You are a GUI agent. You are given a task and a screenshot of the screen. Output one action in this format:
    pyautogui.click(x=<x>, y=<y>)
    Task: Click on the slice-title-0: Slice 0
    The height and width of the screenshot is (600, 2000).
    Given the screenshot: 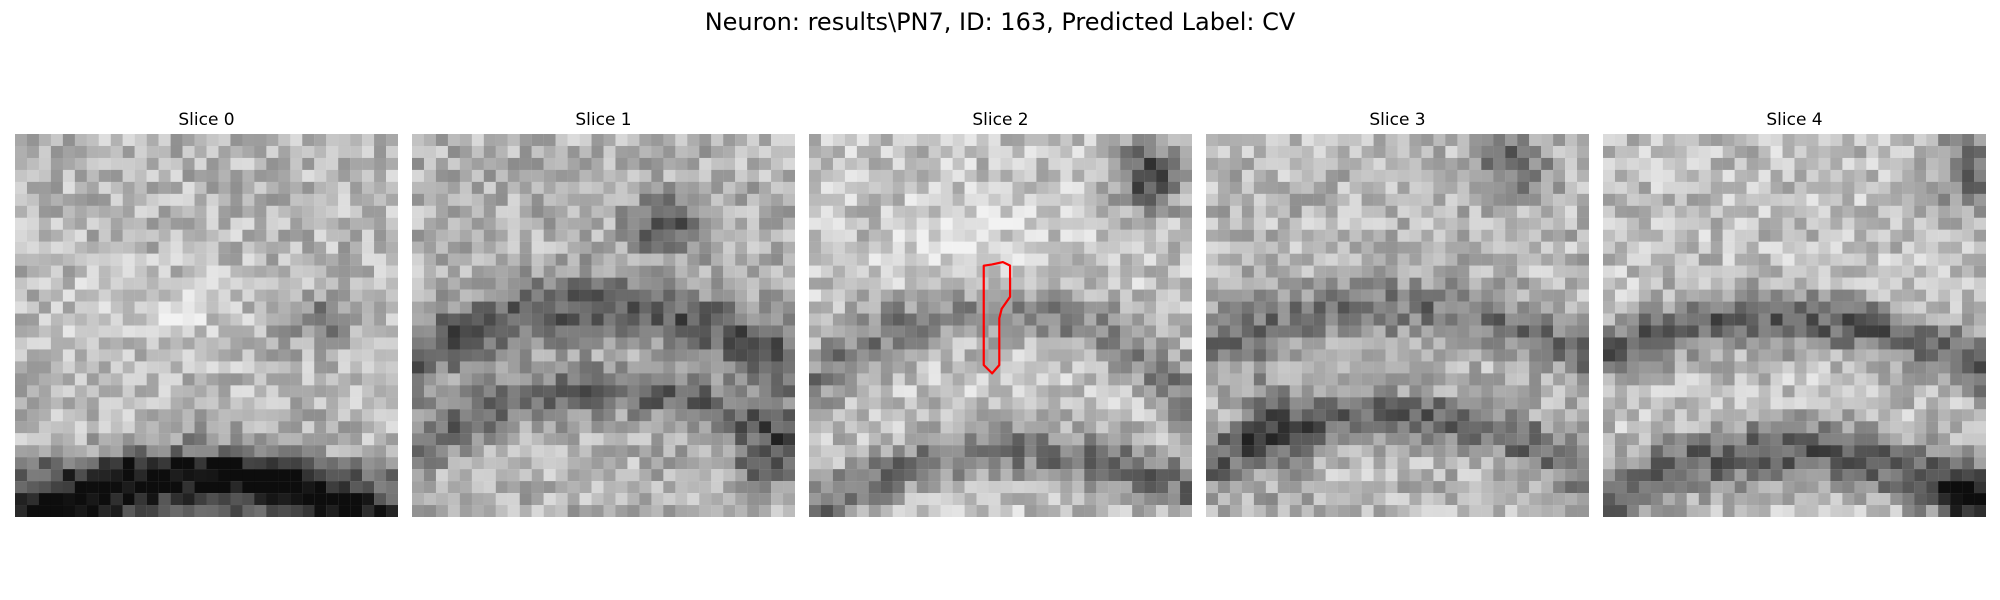 What is the action you would take?
    pyautogui.click(x=206, y=120)
    